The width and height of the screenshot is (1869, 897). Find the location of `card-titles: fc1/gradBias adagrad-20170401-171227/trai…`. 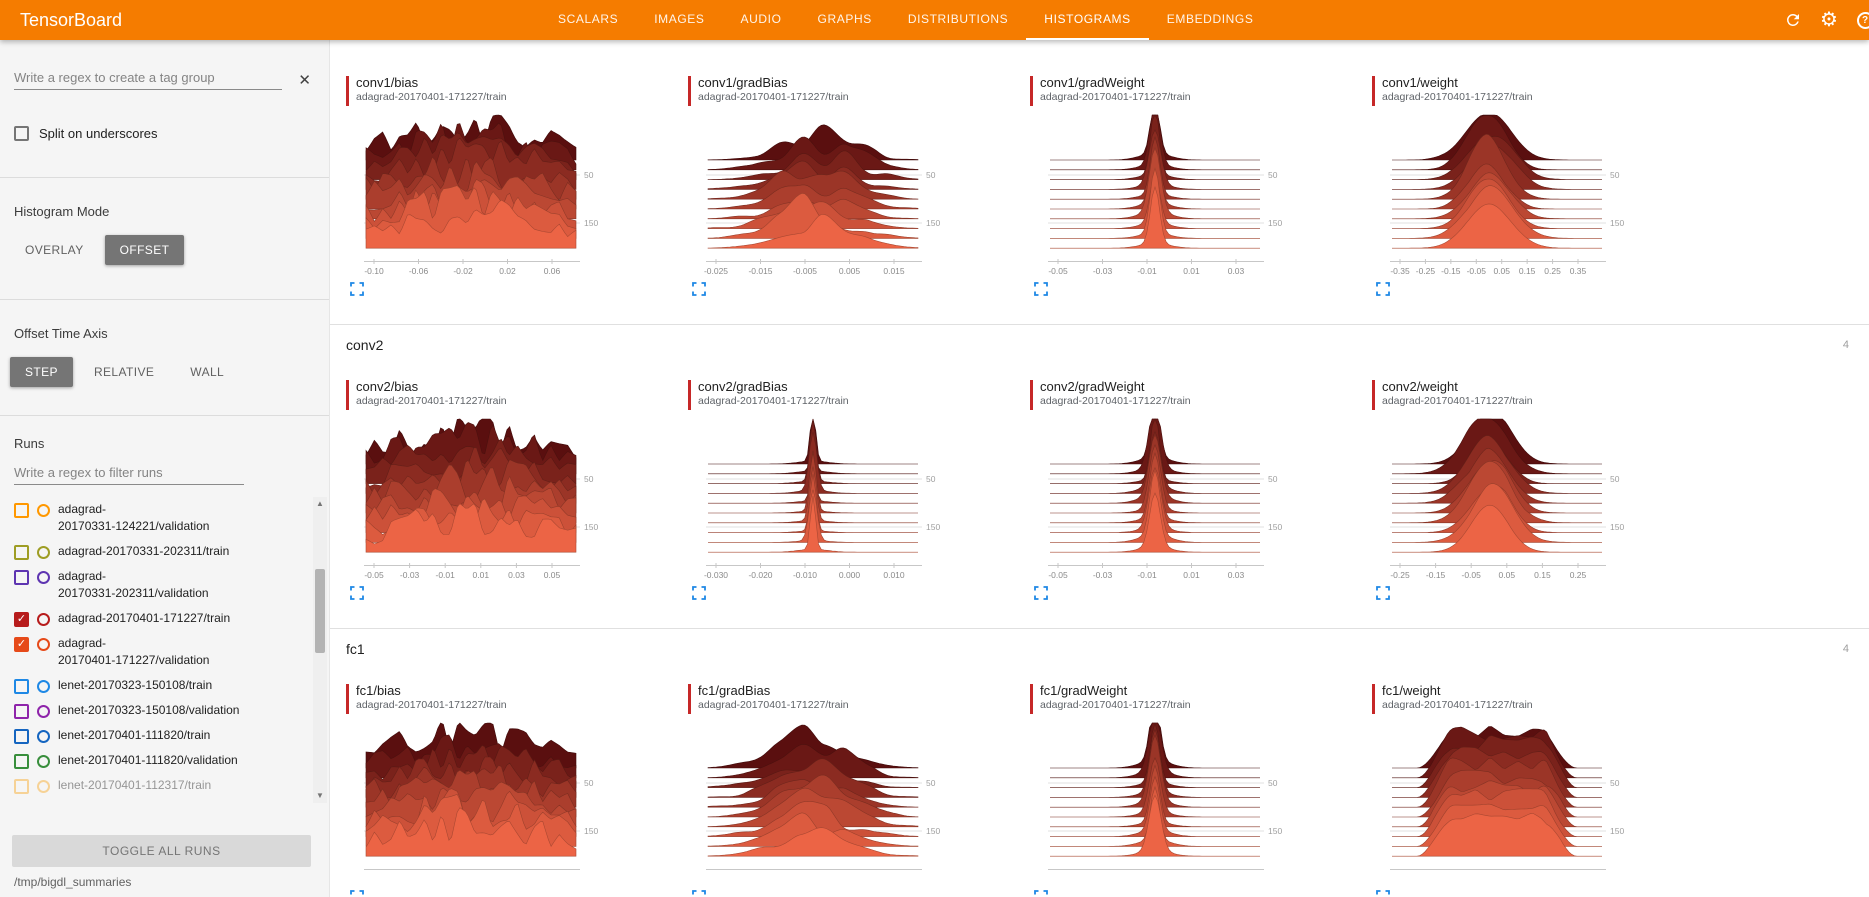

card-titles: fc1/gradBias adagrad-20170401-171227/trai… is located at coordinates (773, 698).